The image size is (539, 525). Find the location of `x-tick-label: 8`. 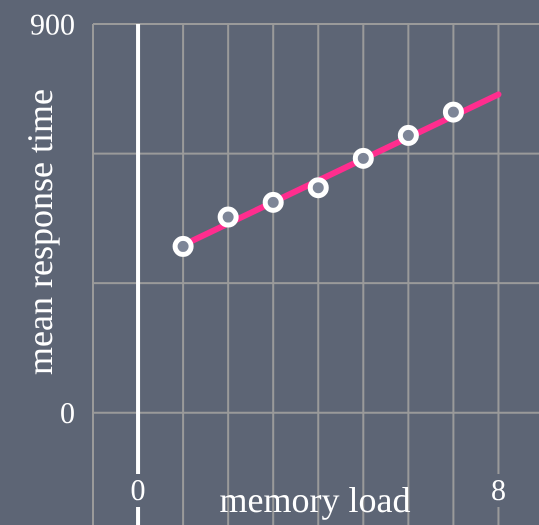

x-tick-label: 8 is located at coordinates (498, 490).